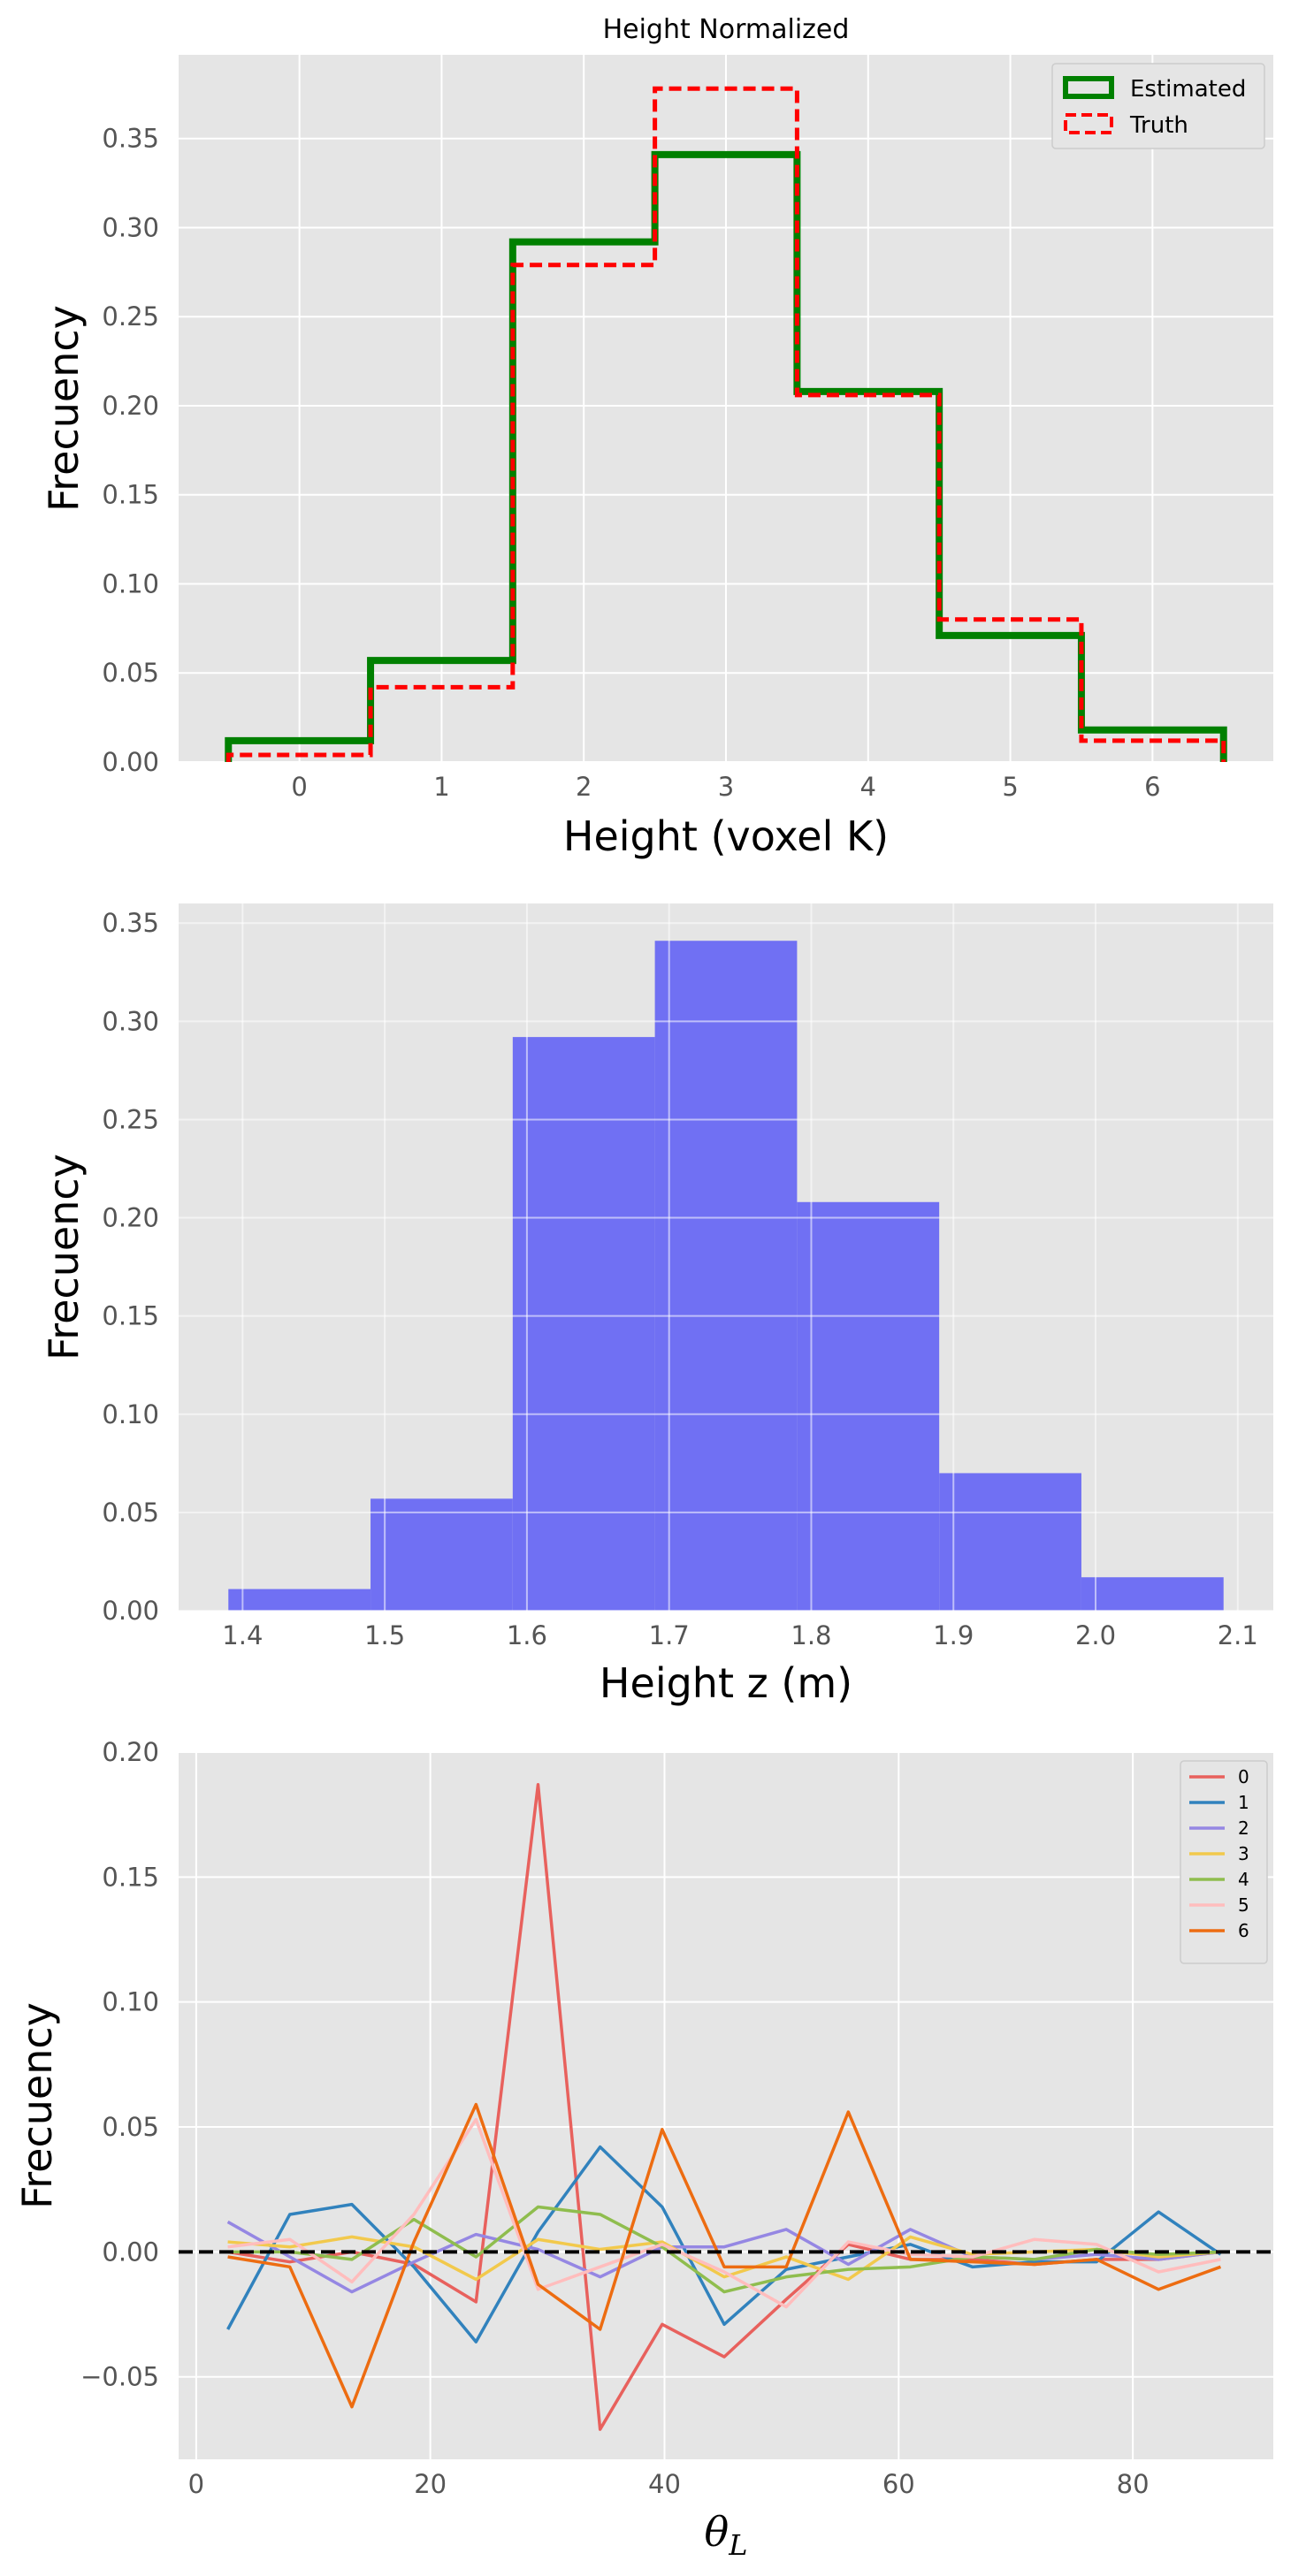 This screenshot has width=1291, height=2576. Describe the element at coordinates (1095, 1635) in the screenshot. I see `x-tick-label: 2.0` at that location.